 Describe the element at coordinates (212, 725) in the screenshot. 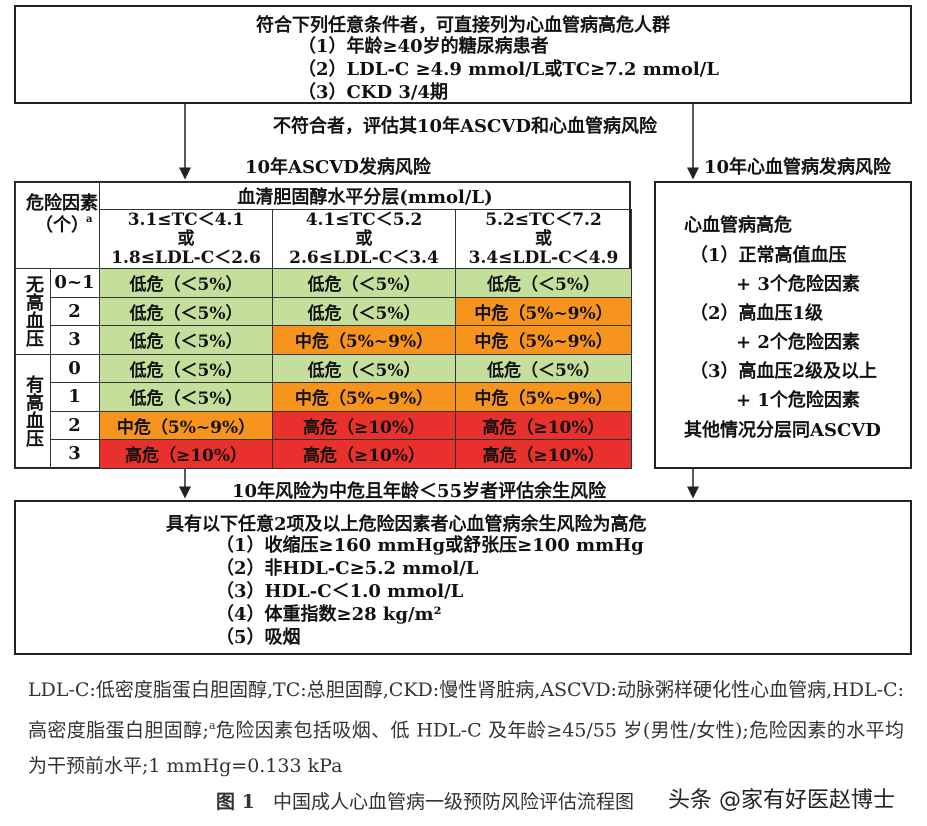

I see `caption-sup: a` at that location.